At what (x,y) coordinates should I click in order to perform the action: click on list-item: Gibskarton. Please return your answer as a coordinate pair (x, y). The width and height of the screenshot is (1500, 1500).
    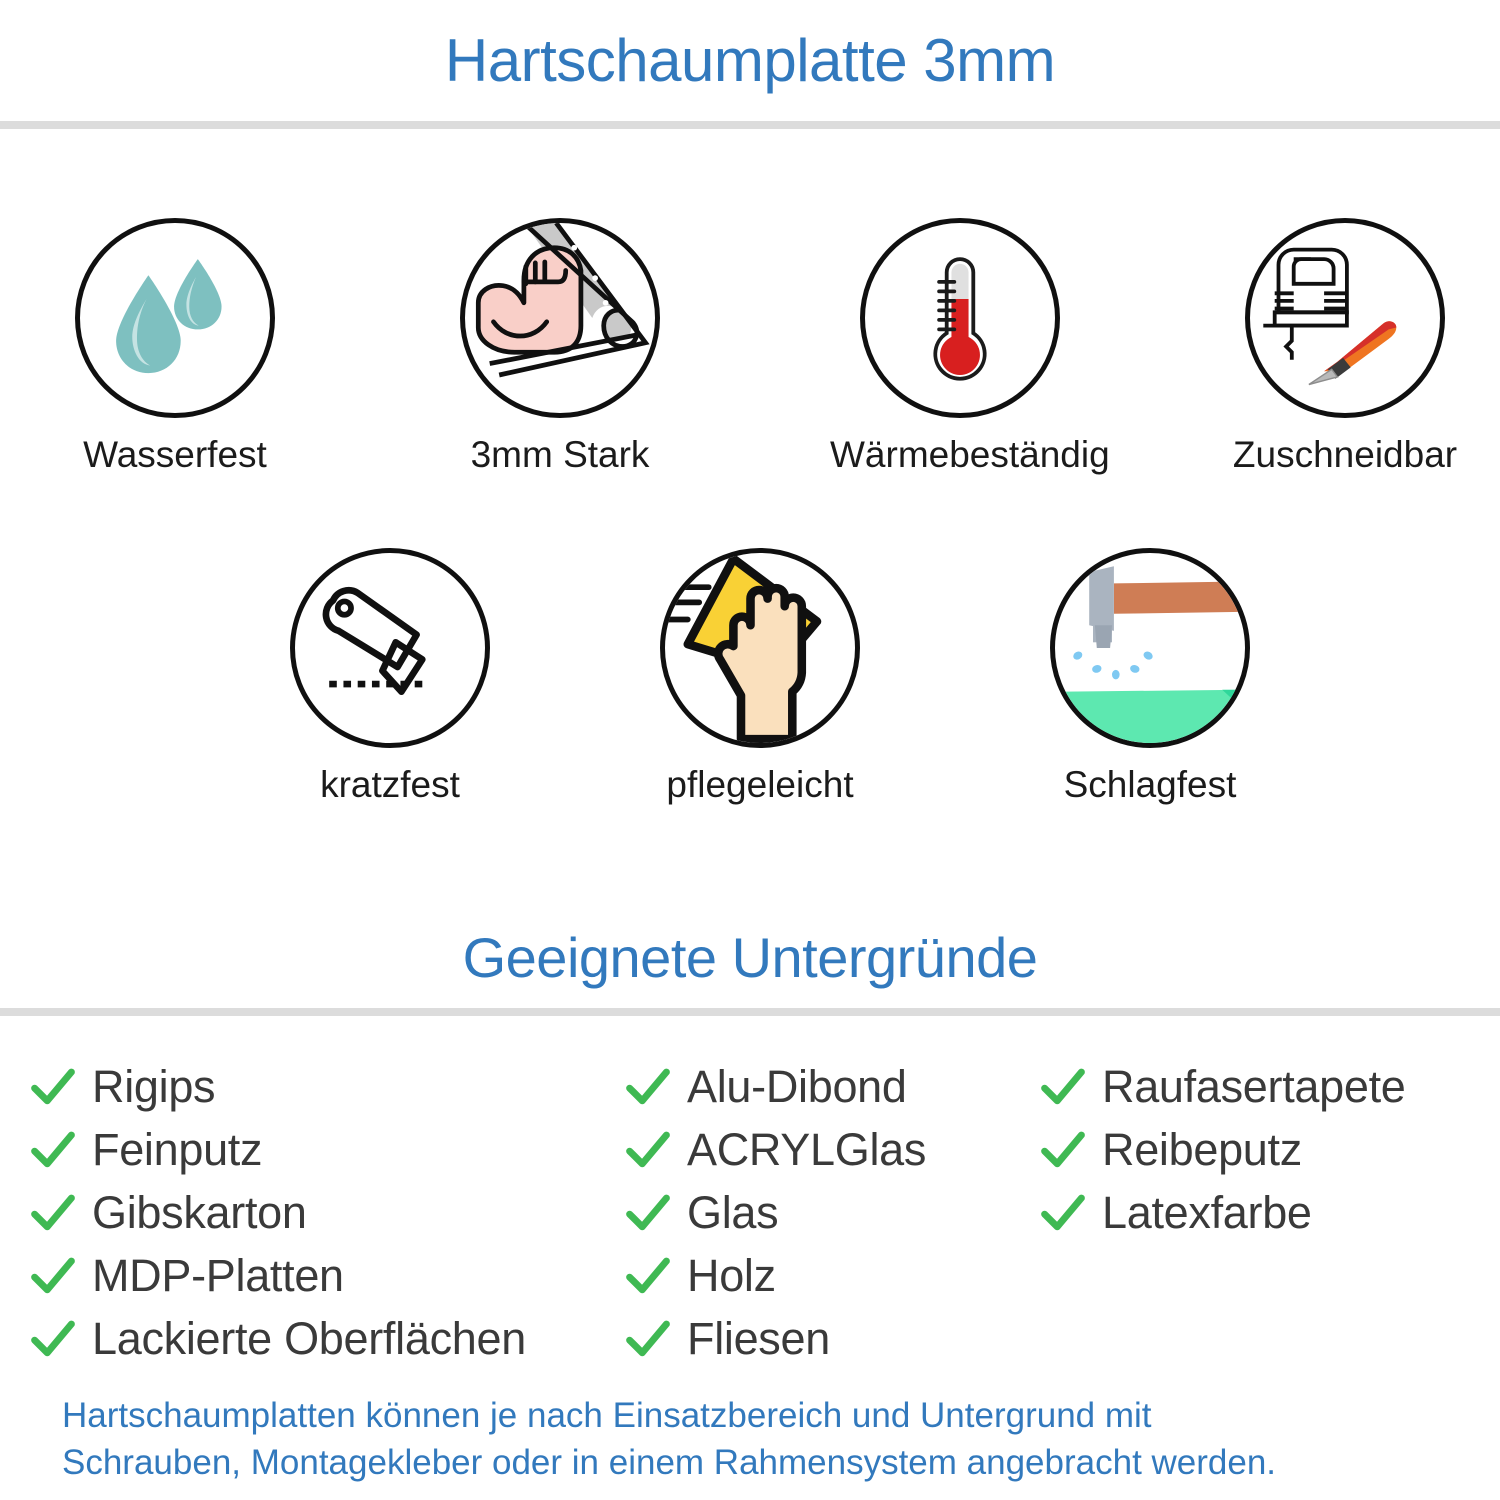
    Looking at the image, I should click on (278, 1212).